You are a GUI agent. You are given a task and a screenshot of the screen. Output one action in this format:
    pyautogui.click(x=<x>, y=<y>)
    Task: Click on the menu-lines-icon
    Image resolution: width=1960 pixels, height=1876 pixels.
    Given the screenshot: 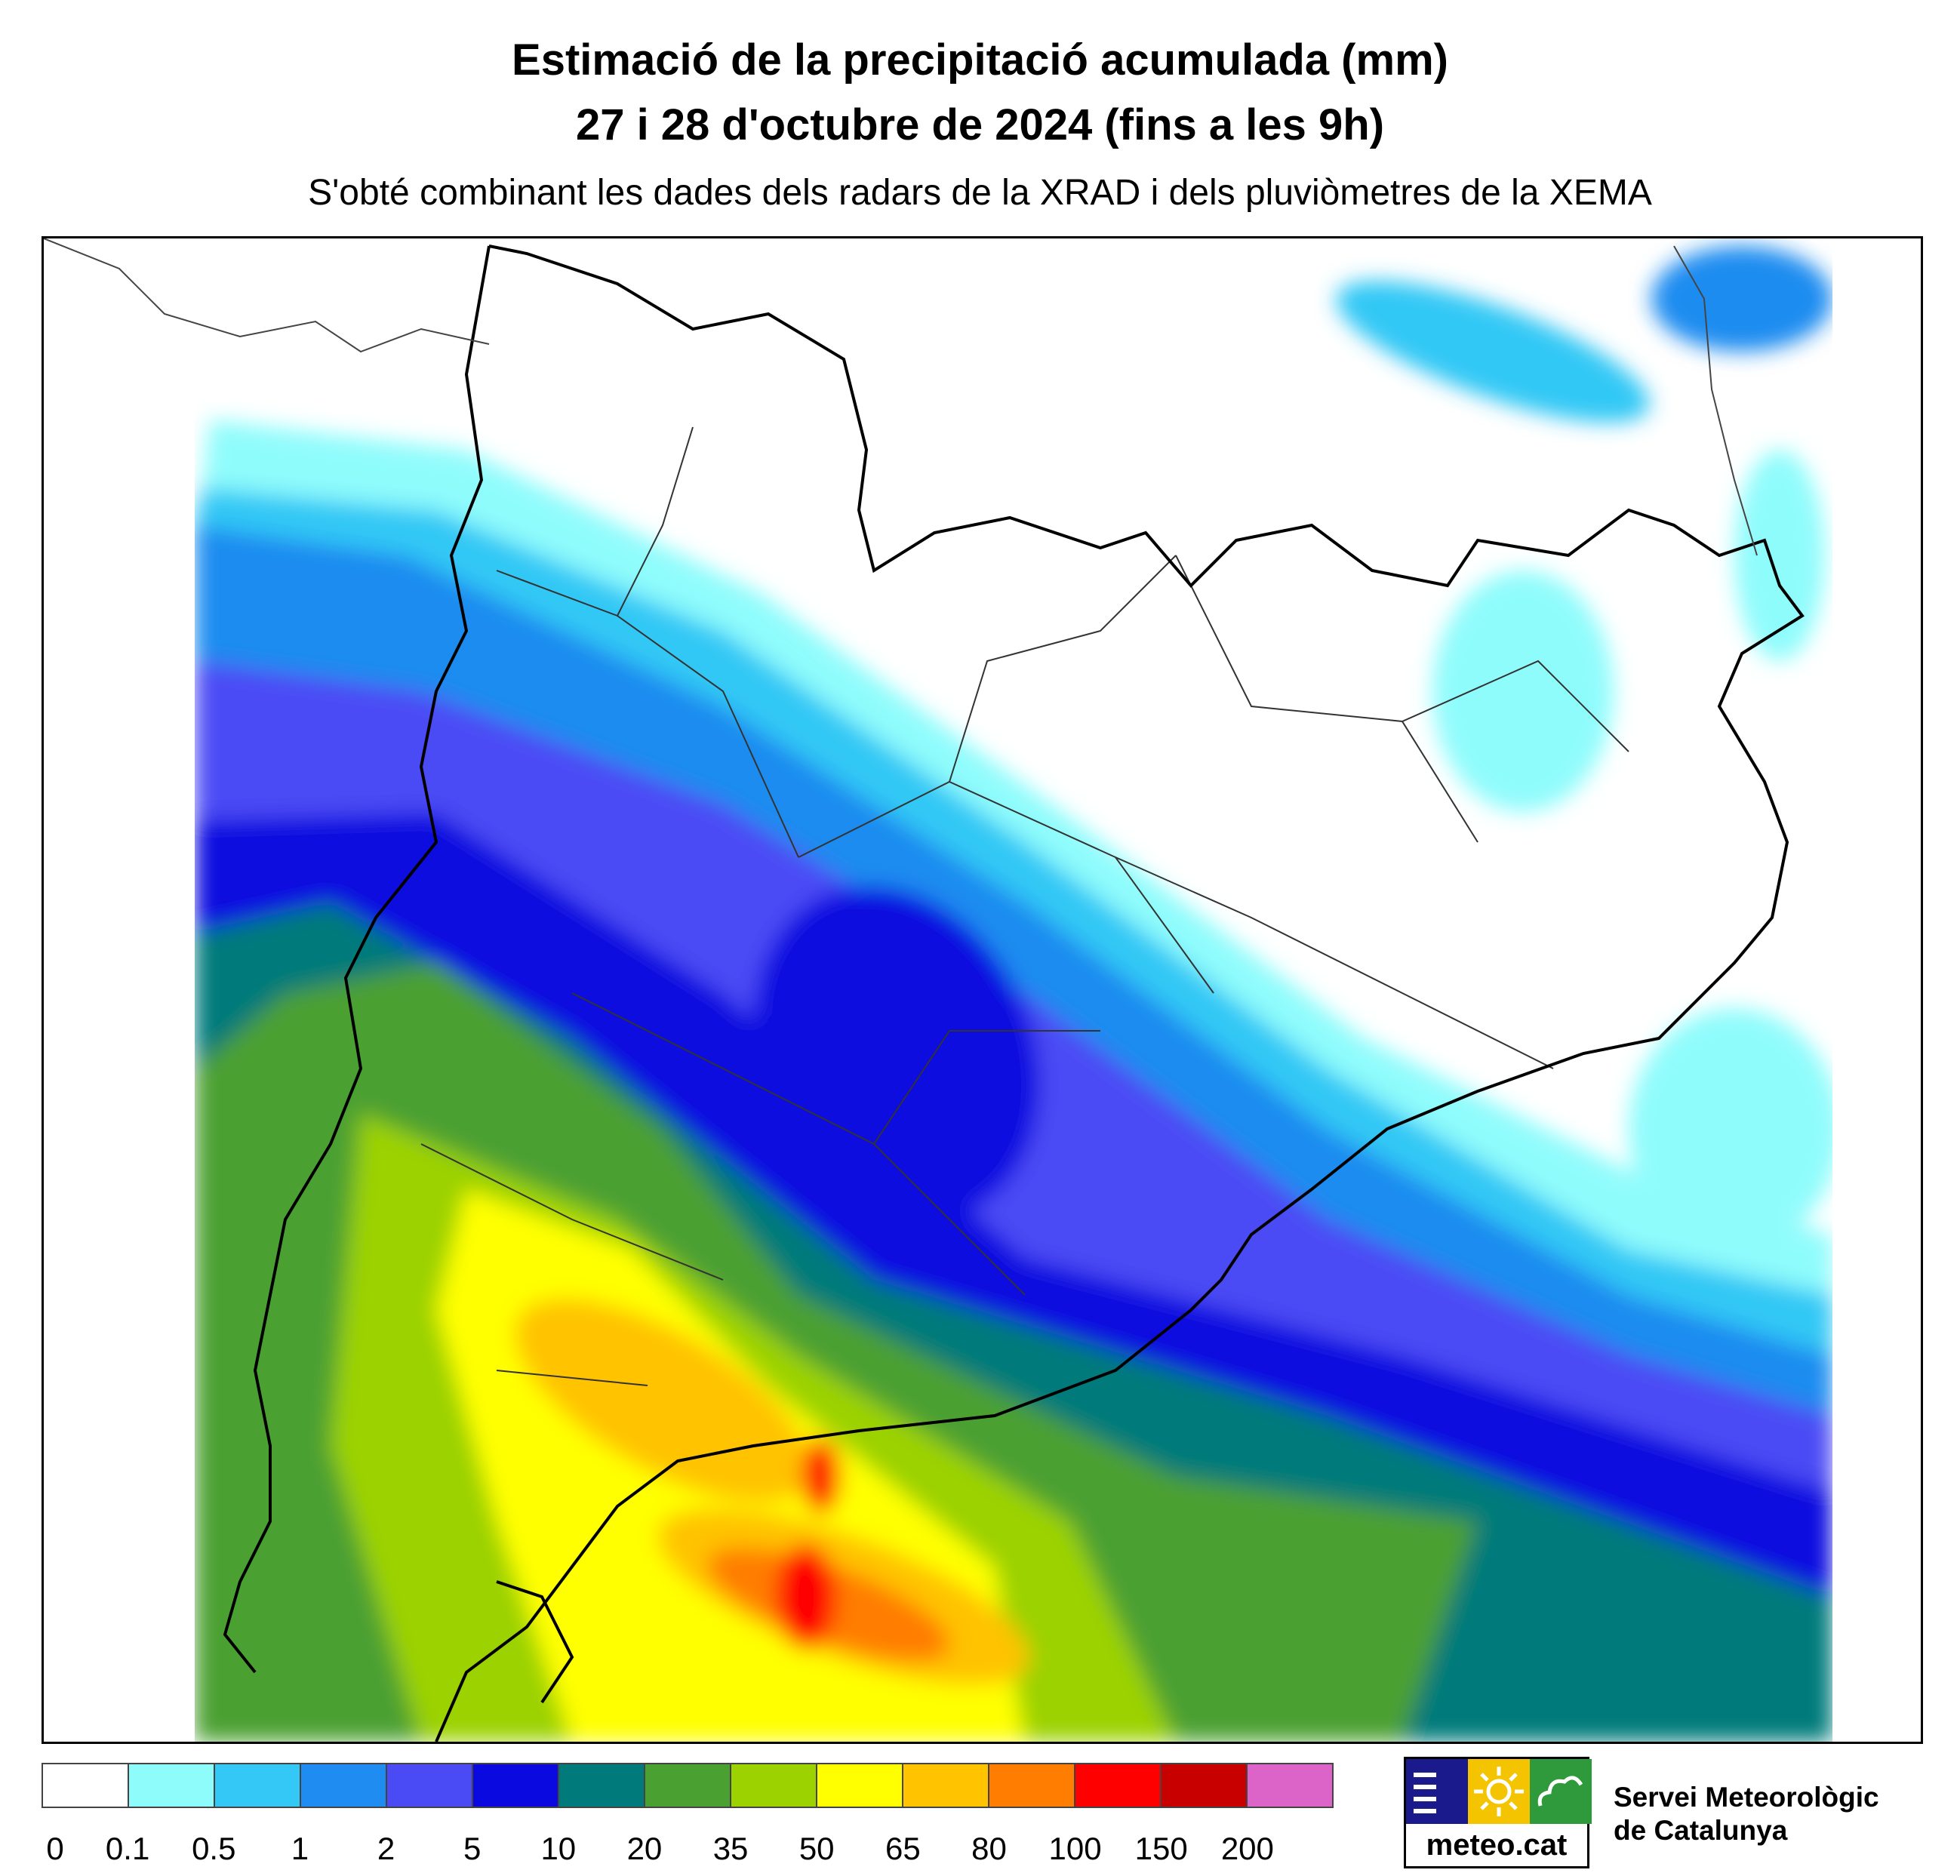 What is the action you would take?
    pyautogui.click(x=1437, y=1791)
    